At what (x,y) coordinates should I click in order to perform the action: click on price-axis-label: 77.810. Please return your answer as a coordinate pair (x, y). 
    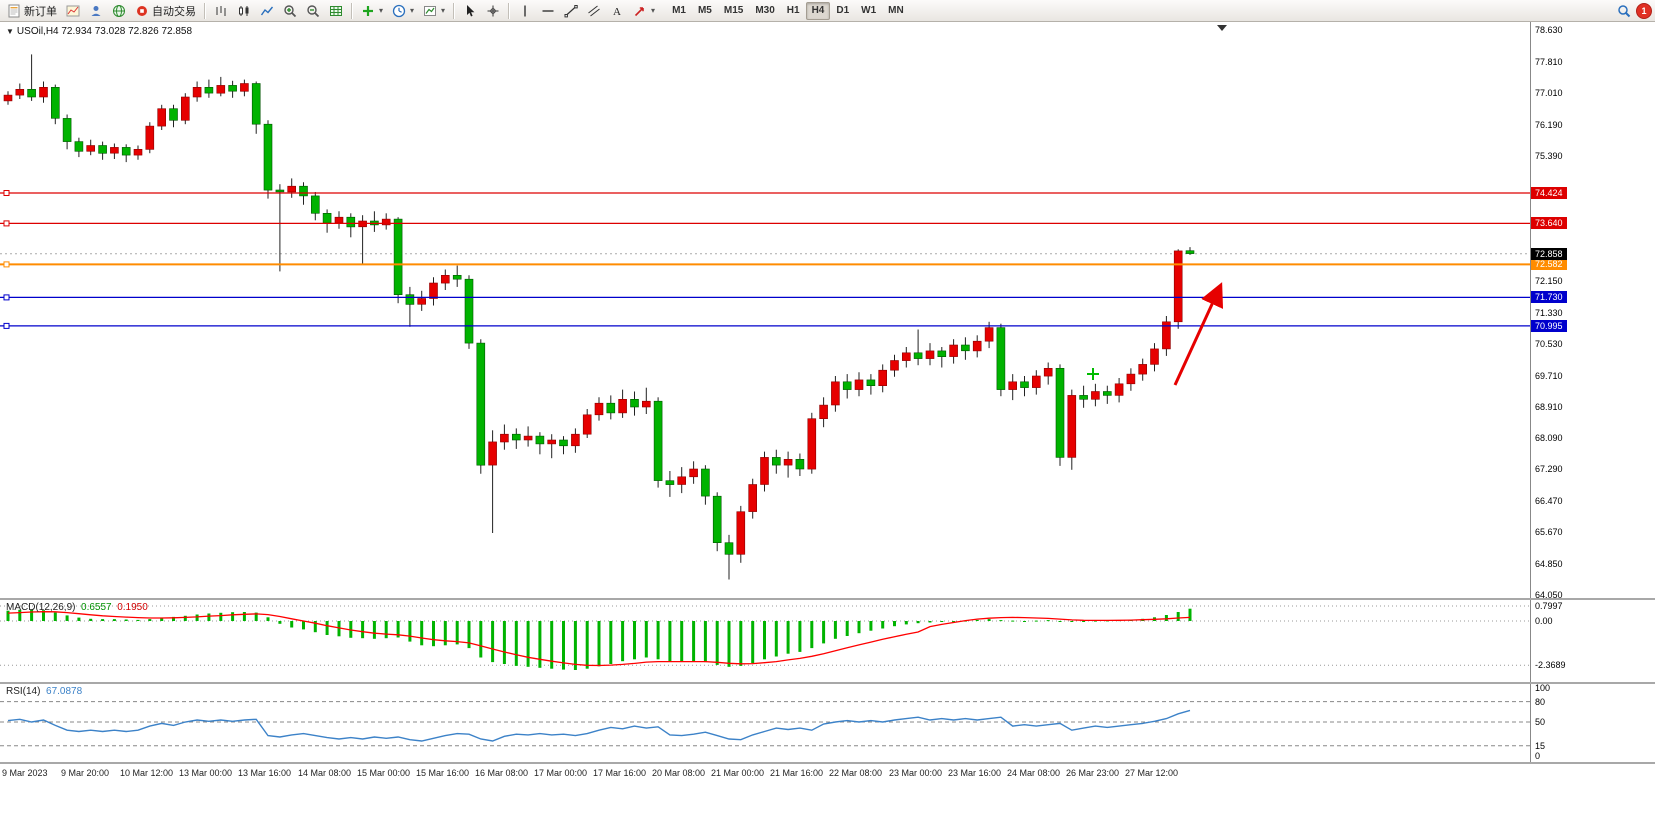
    Looking at the image, I should click on (1549, 61).